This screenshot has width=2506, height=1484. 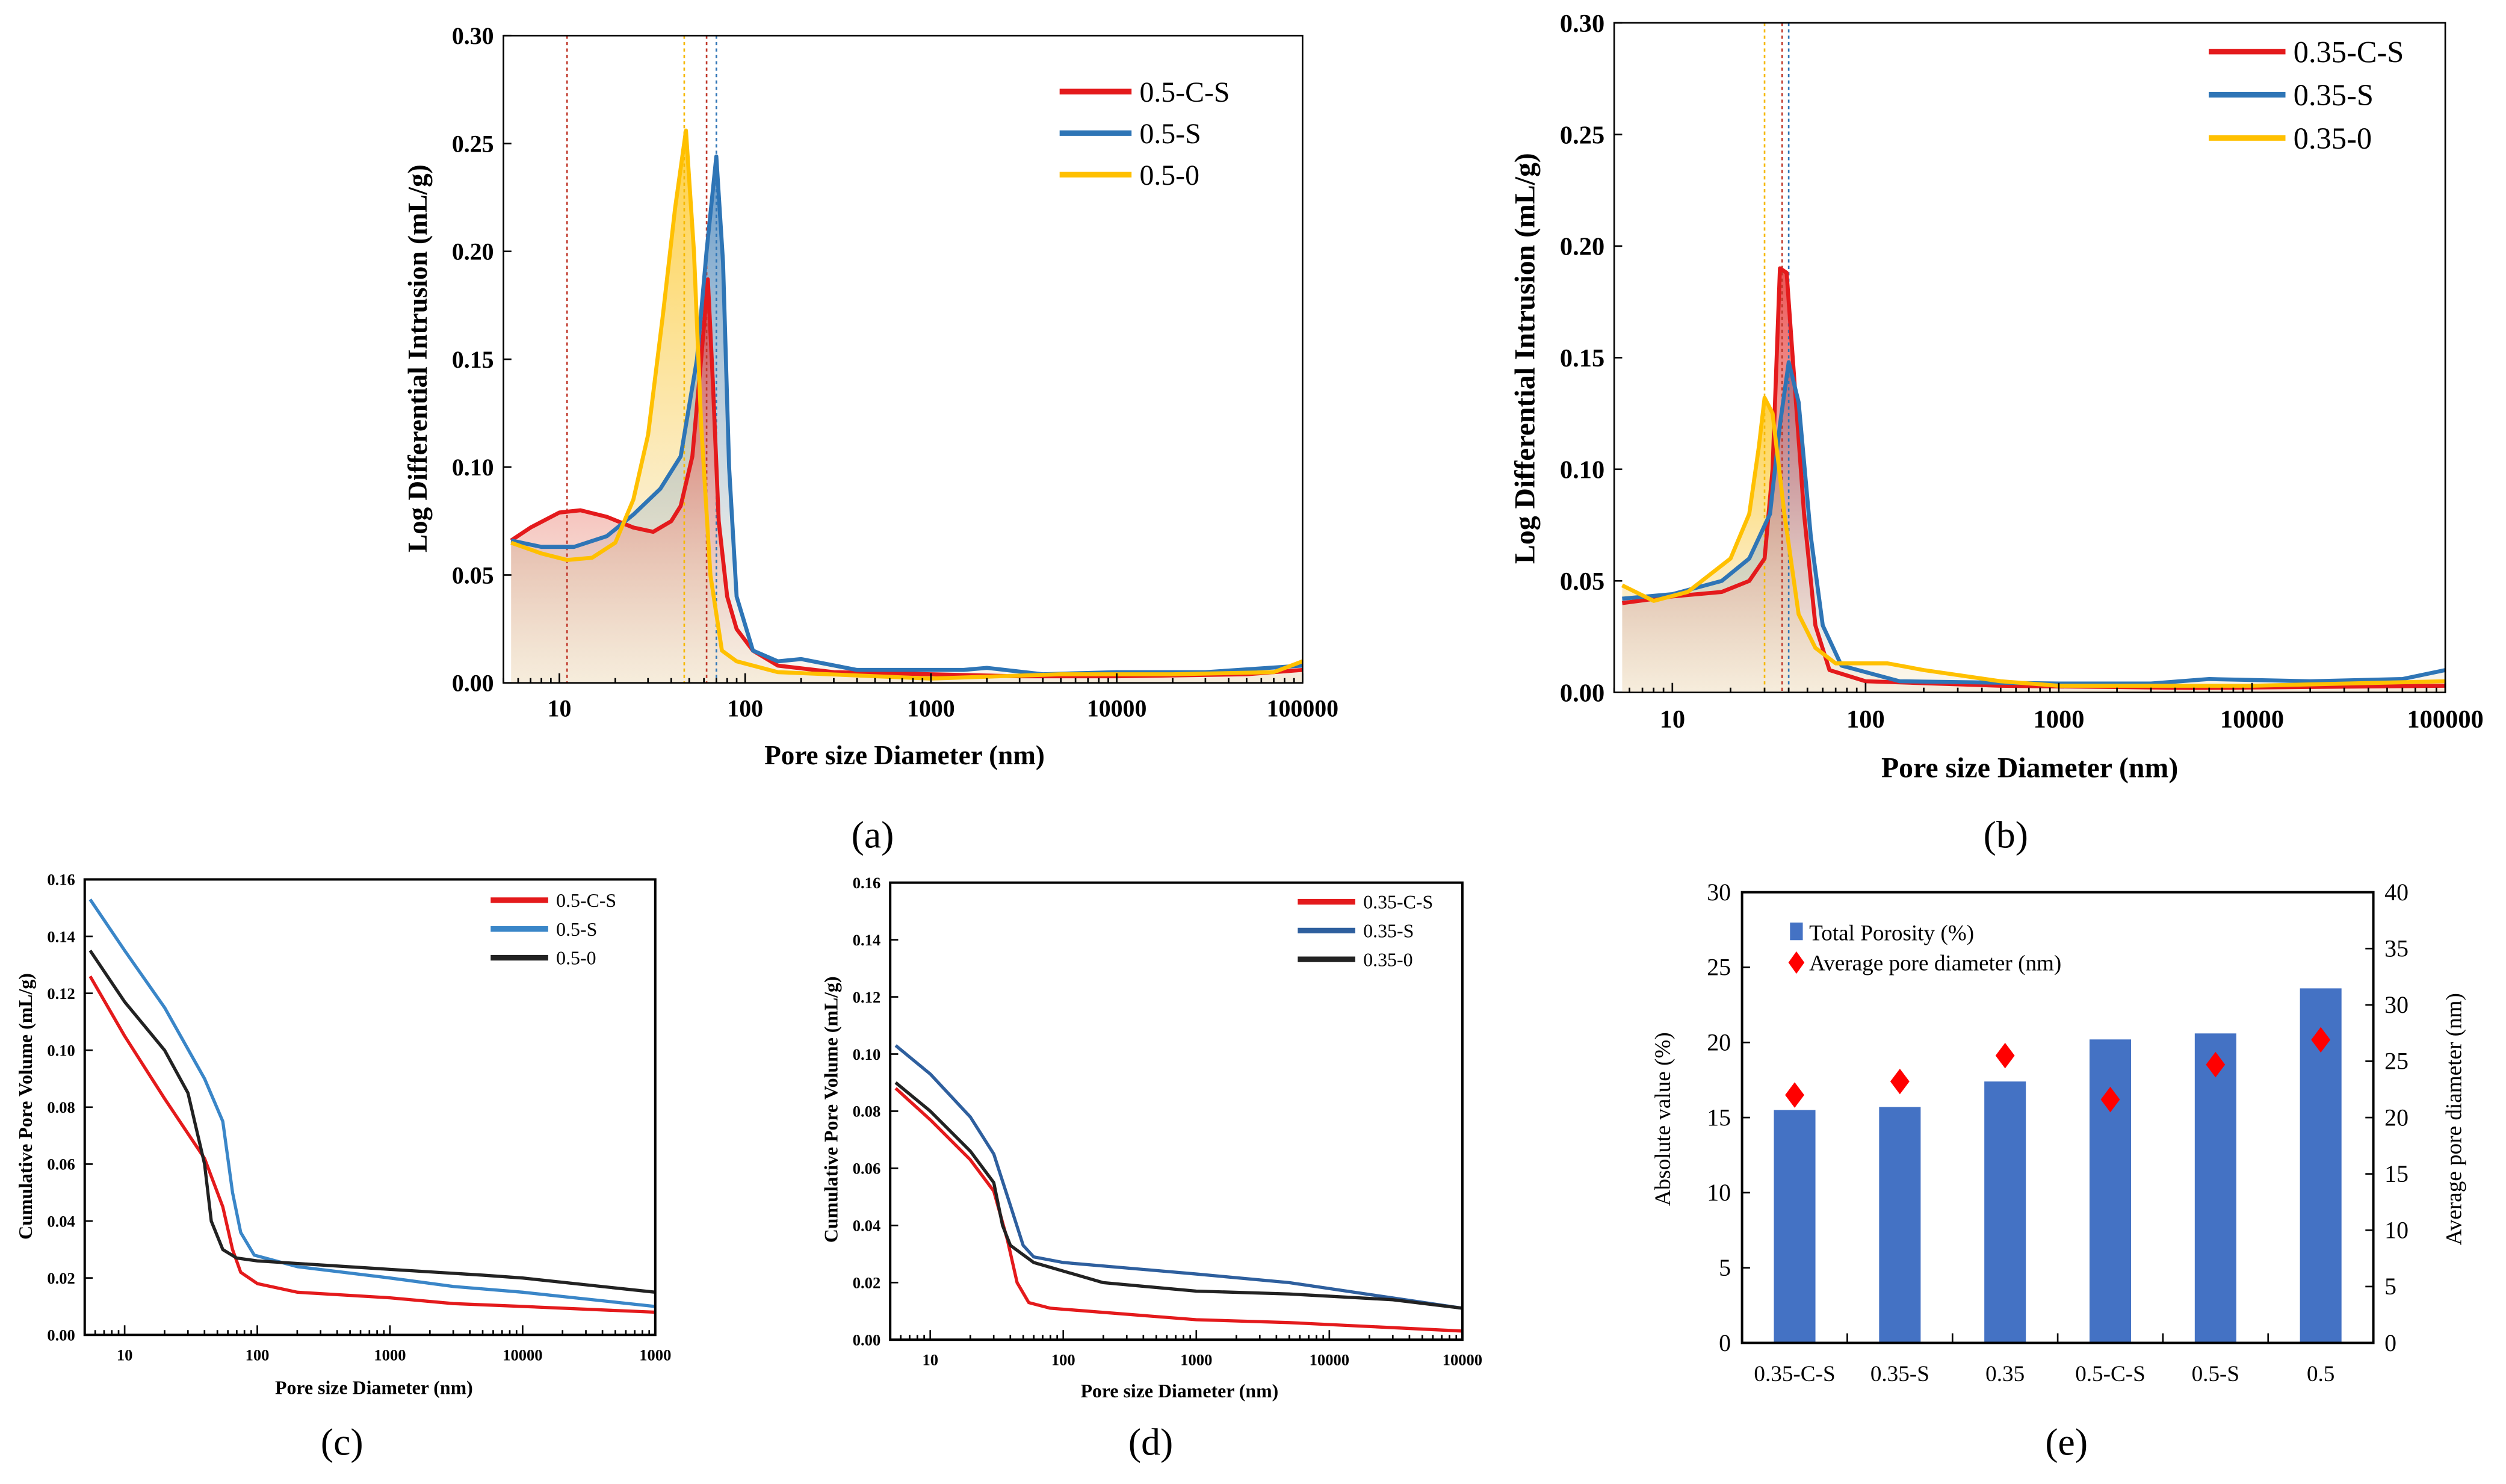 I want to click on y-tick-label-right: 0, so click(x=2390, y=1343).